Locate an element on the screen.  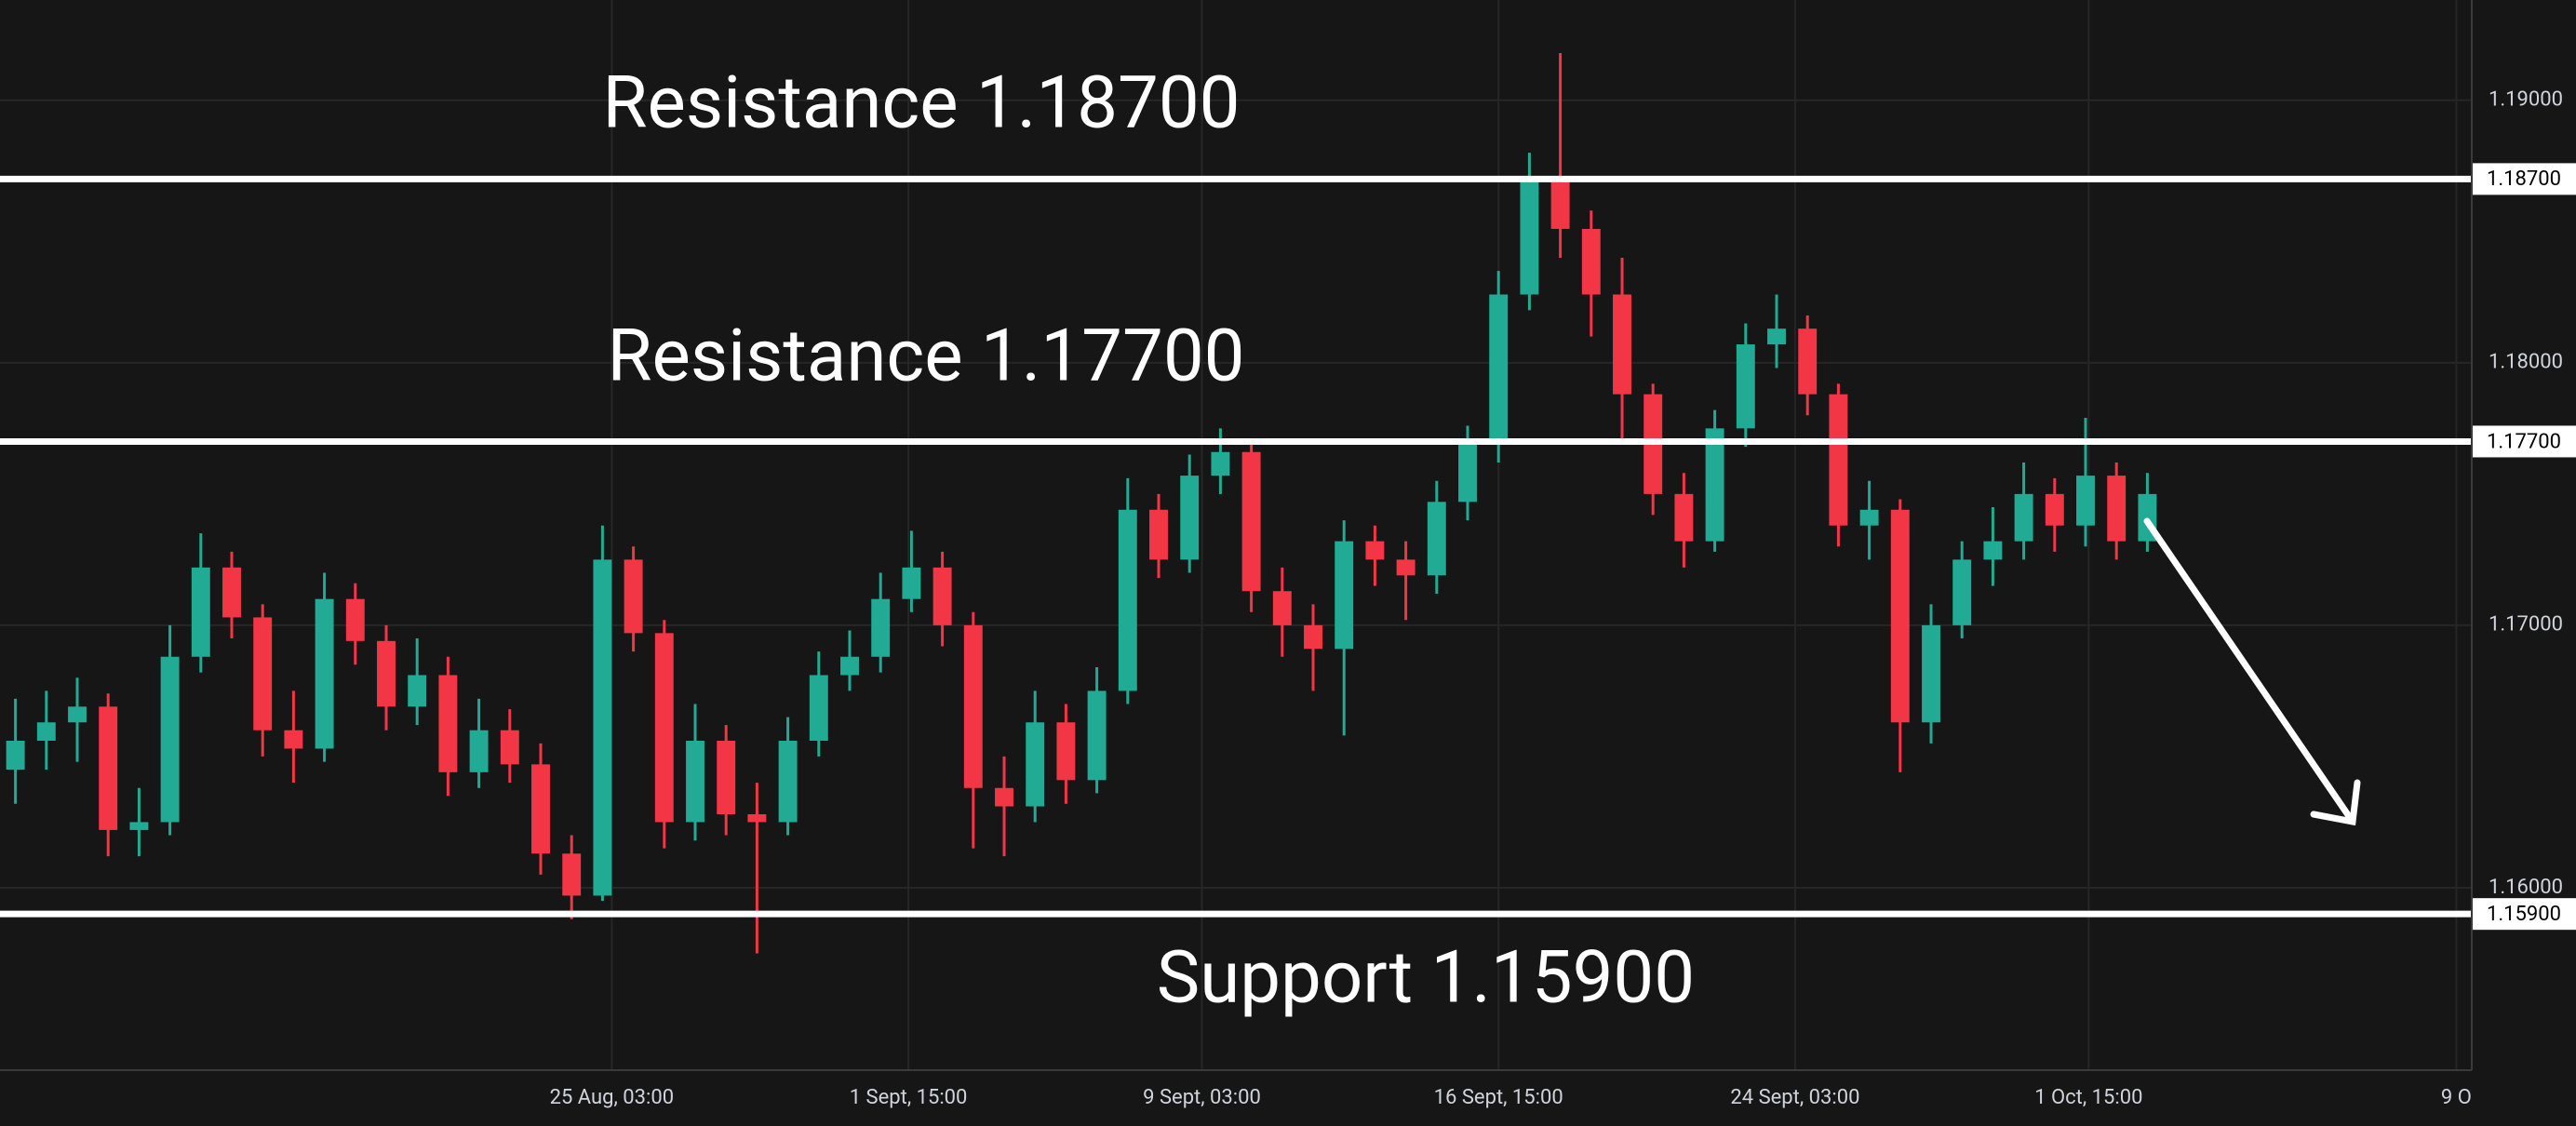
x-tick-label: 1 Oct, 15:00 is located at coordinates (2088, 1098).